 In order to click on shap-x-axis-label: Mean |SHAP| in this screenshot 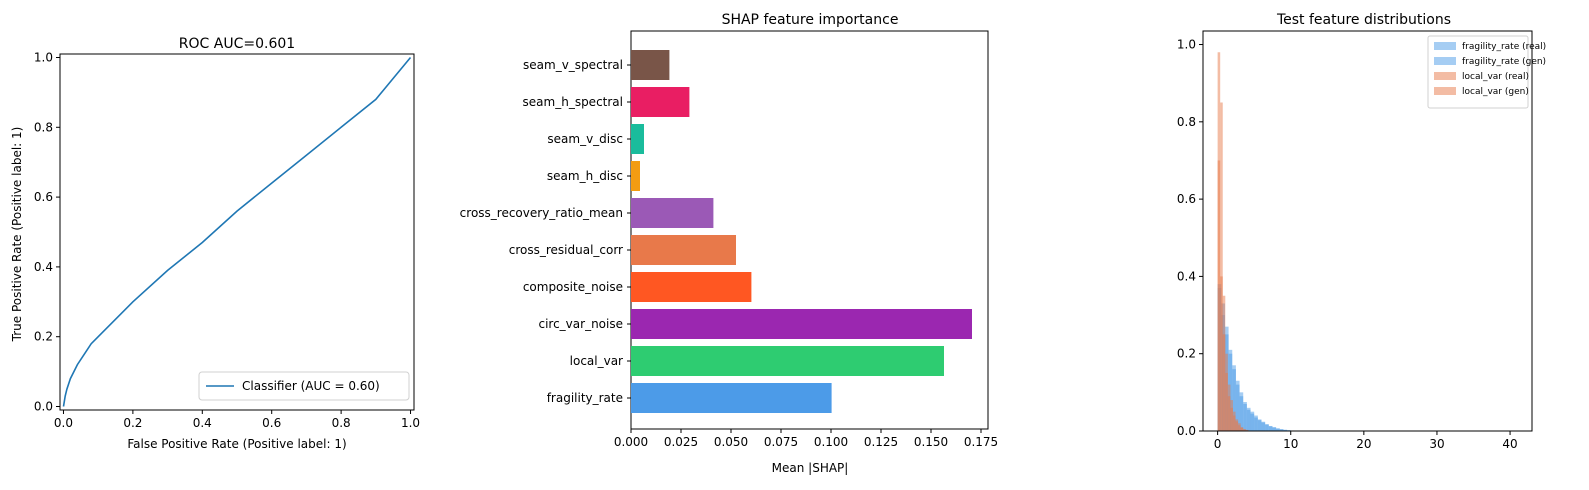, I will do `click(810, 468)`.